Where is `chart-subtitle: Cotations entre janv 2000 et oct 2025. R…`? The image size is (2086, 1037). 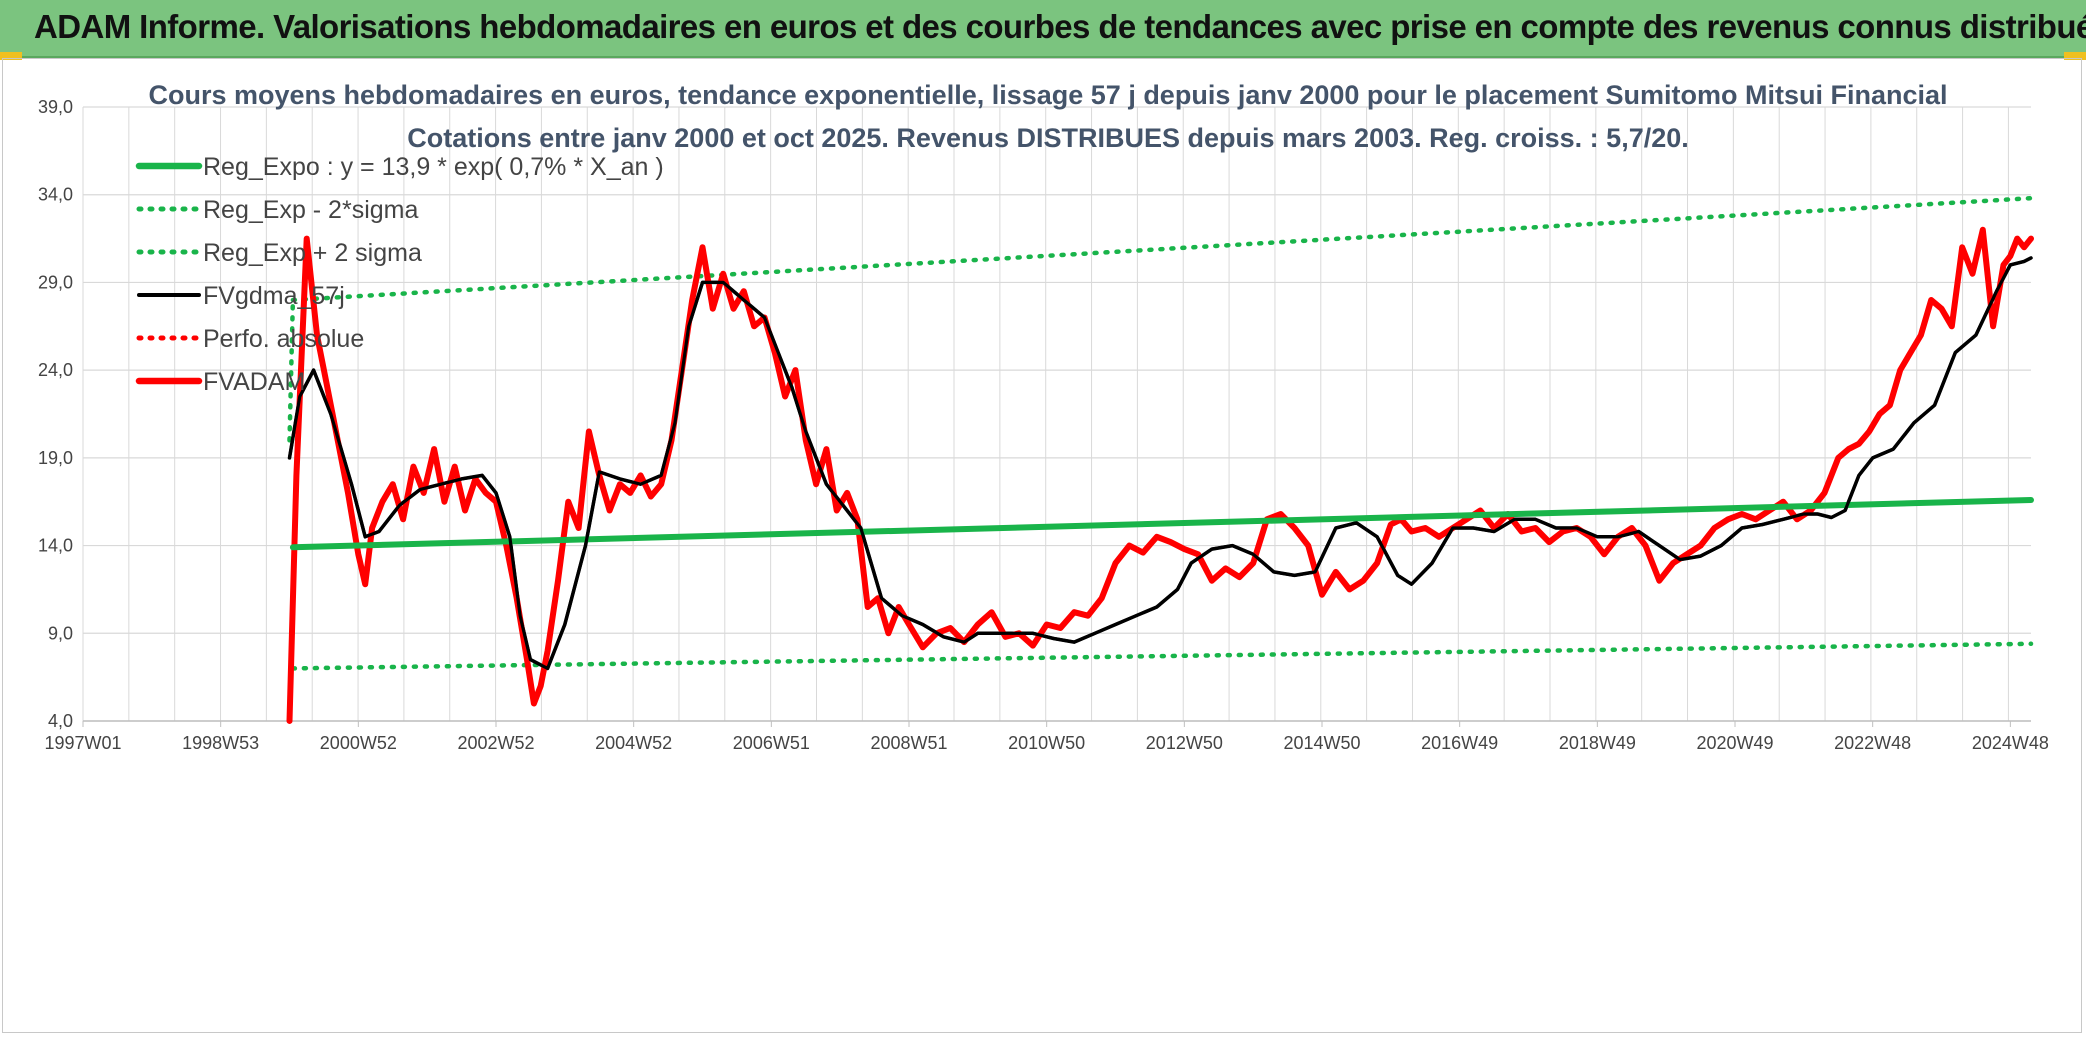
chart-subtitle: Cotations entre janv 2000 et oct 2025. R… is located at coordinates (1048, 138).